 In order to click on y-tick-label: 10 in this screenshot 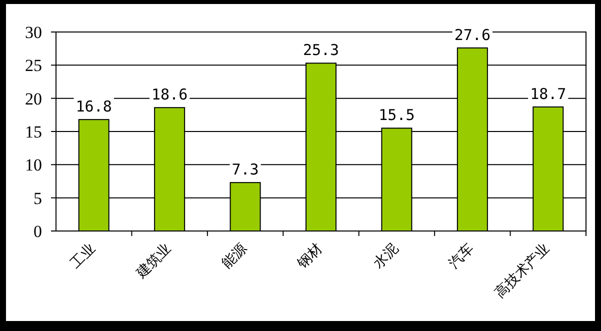, I will do `click(33, 165)`.